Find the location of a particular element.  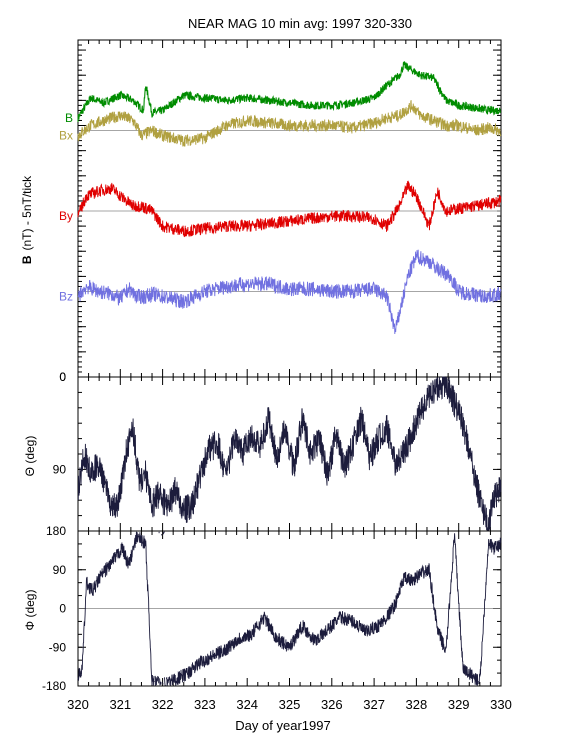

theta-tick-label: 0 is located at coordinates (62, 377).